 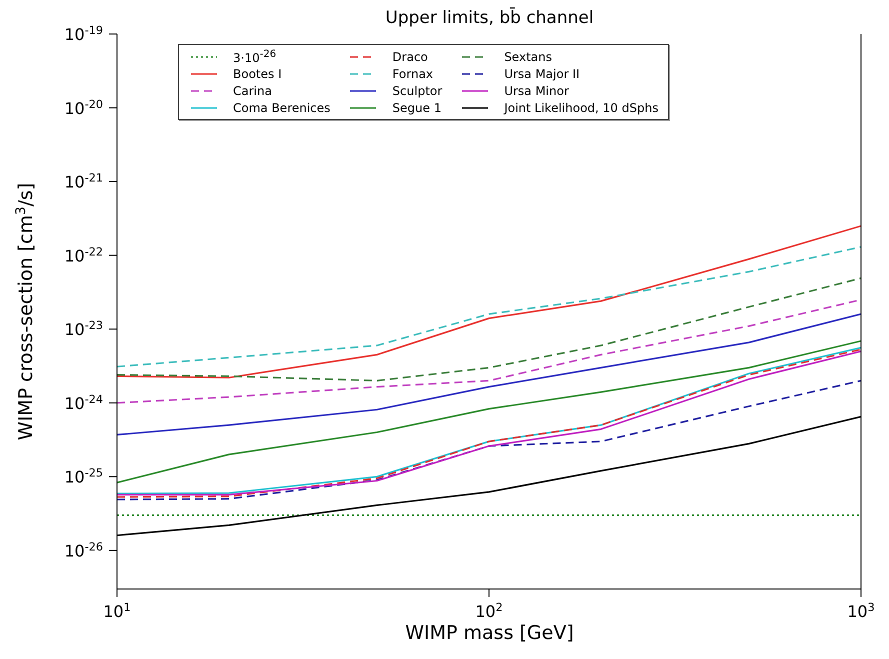 What do you see at coordinates (252, 91) in the screenshot?
I see `legend-label: Carina` at bounding box center [252, 91].